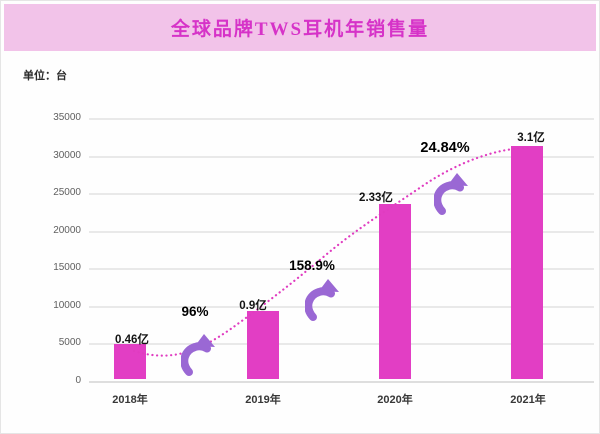 Image resolution: width=600 pixels, height=434 pixels. I want to click on y-tick-label: 30000, so click(67, 155).